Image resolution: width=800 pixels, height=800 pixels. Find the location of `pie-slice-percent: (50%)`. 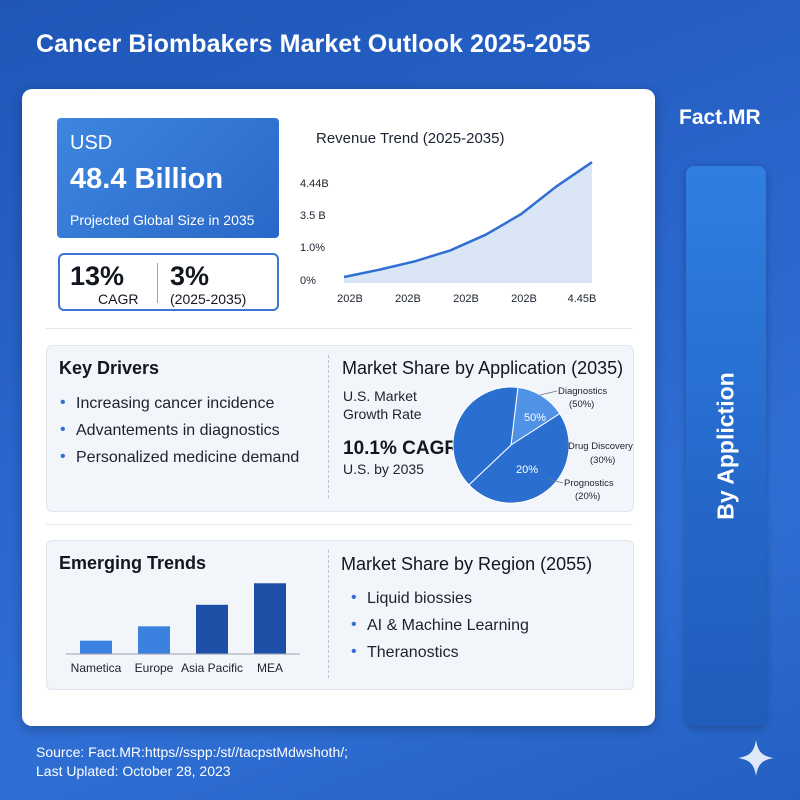

pie-slice-percent: (50%) is located at coordinates (581, 404).